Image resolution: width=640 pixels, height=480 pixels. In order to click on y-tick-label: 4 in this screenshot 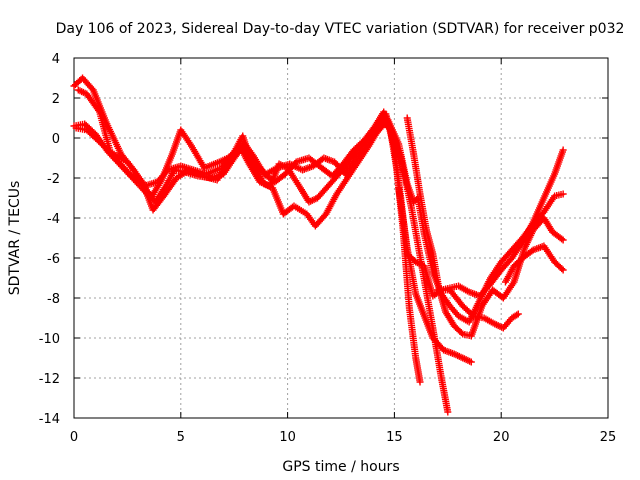, I will do `click(56, 59)`.